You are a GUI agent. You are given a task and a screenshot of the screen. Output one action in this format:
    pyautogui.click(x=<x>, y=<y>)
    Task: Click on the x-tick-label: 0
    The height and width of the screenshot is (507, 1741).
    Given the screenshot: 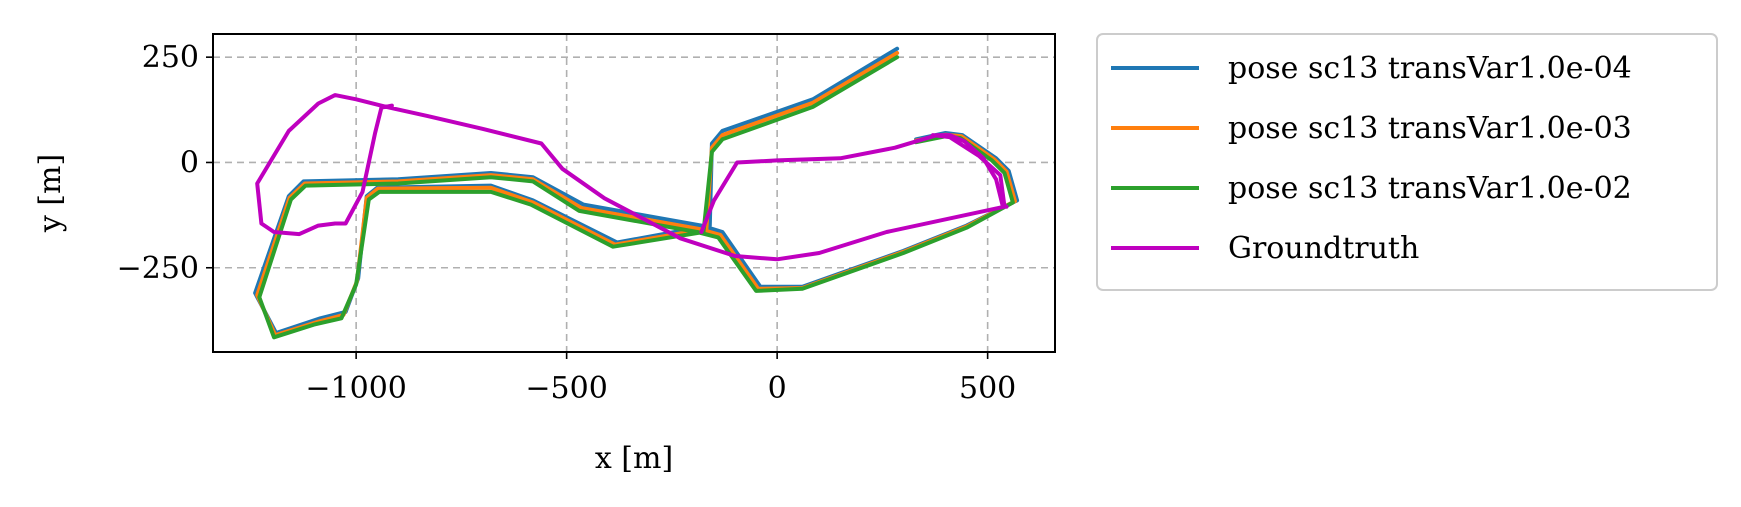 What is the action you would take?
    pyautogui.click(x=777, y=388)
    